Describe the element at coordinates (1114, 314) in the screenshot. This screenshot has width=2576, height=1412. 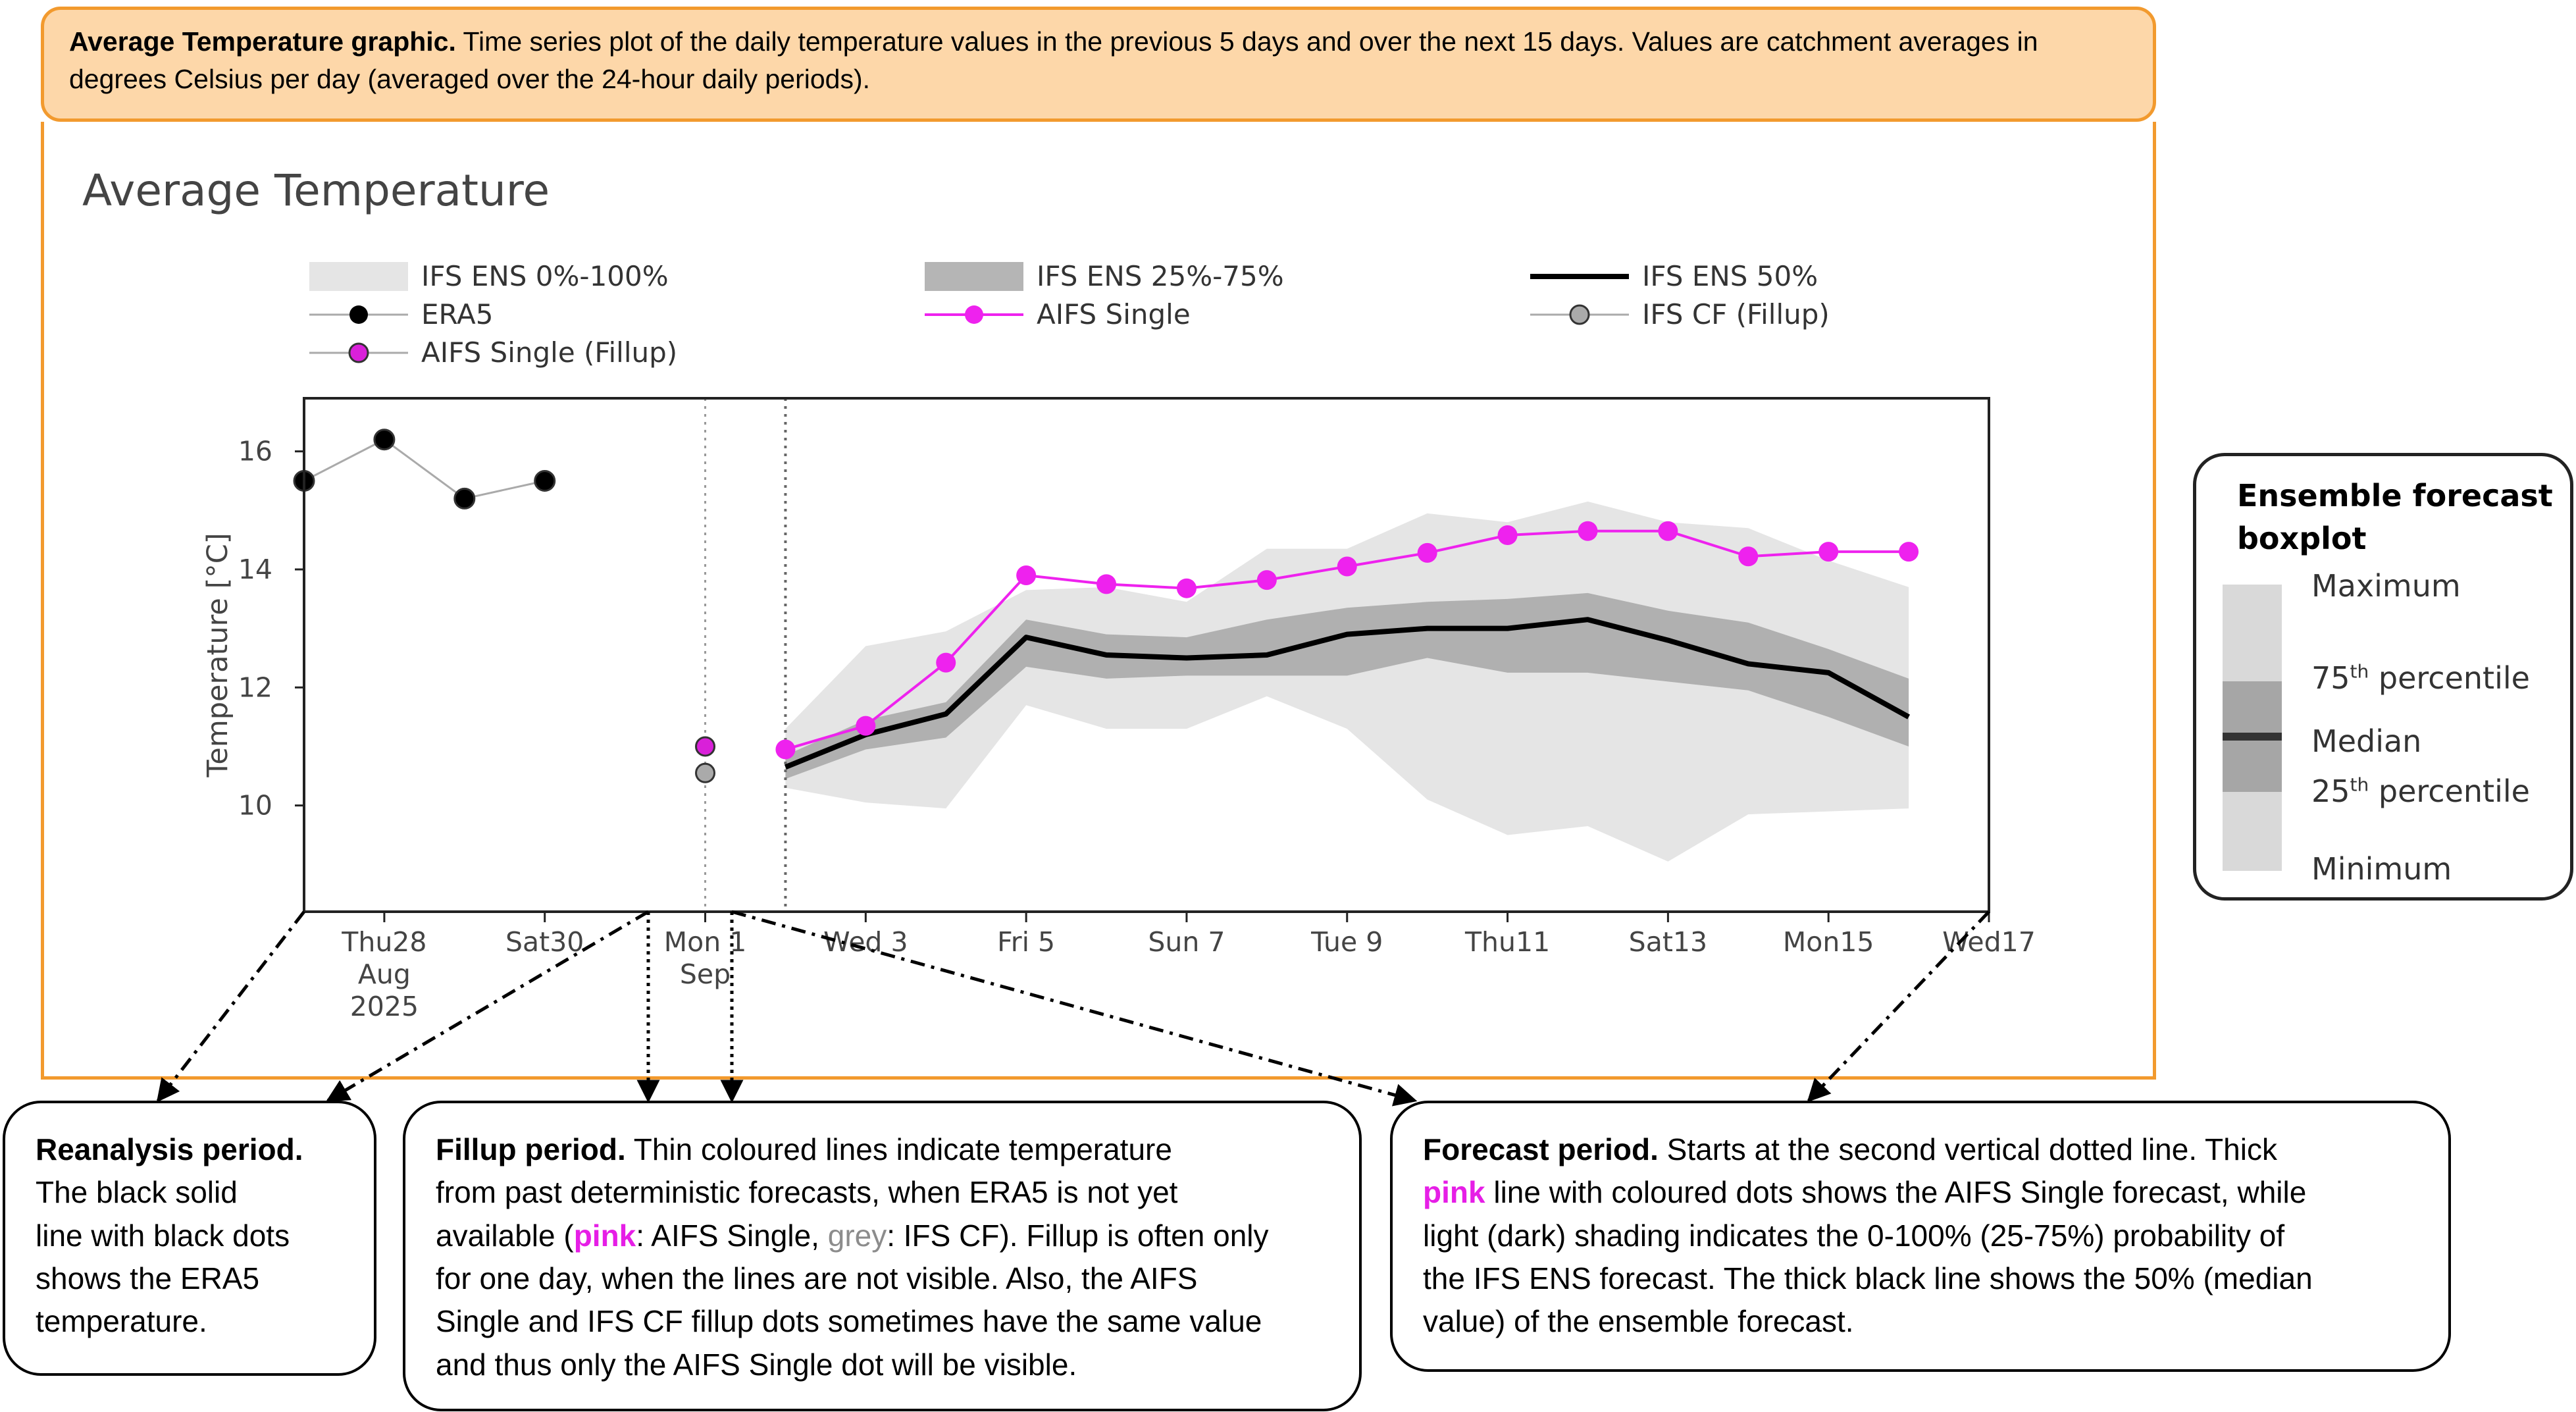
I see `legend-label: AIFS Single` at that location.